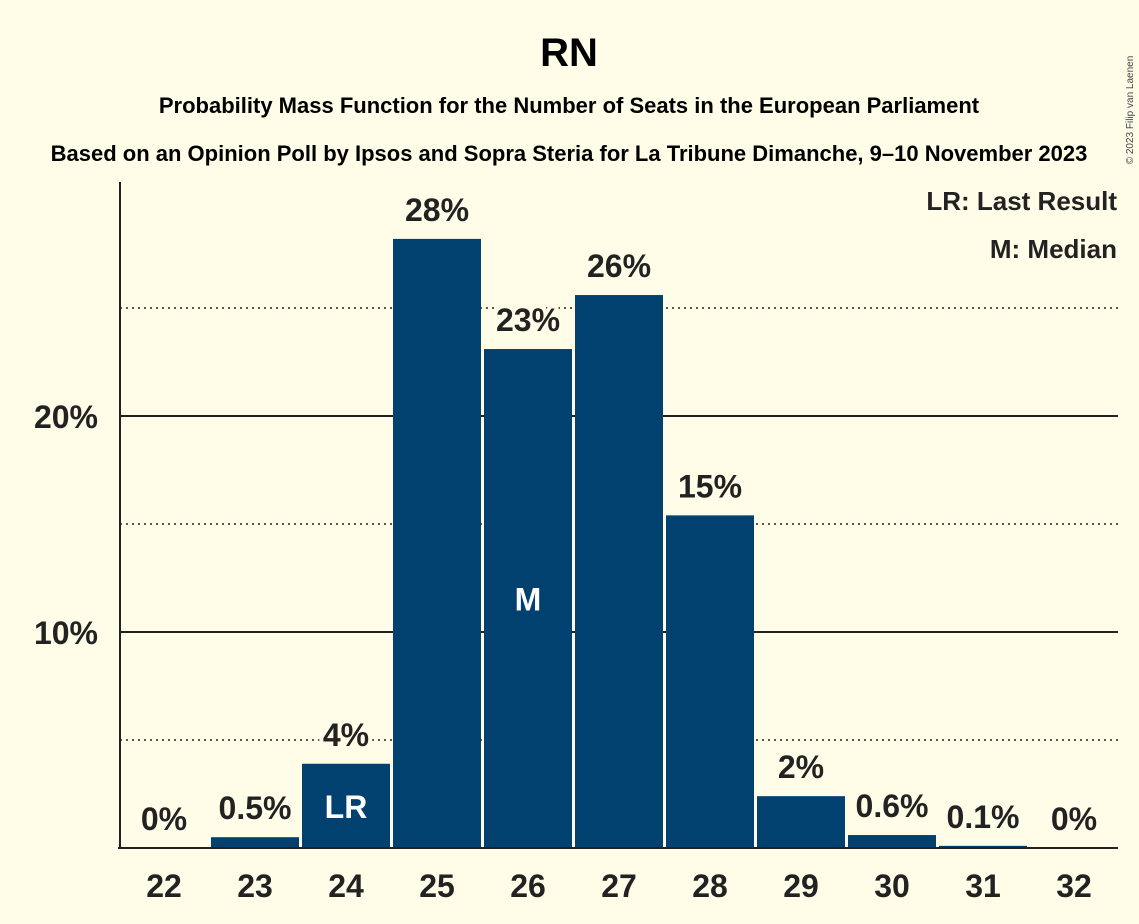 Image resolution: width=1139 pixels, height=924 pixels. I want to click on median-marker: M, so click(528, 600).